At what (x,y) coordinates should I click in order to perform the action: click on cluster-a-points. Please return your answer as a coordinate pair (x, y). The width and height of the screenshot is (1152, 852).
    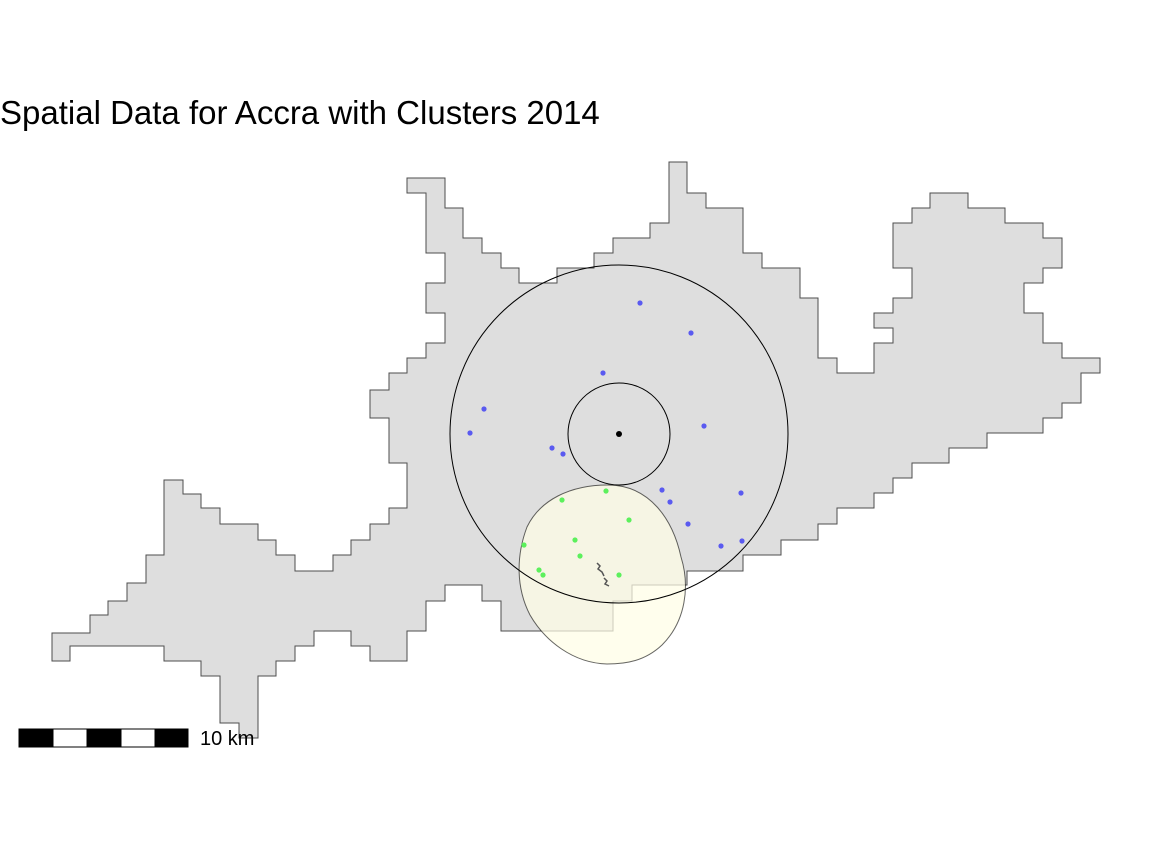
    Looking at the image, I should click on (606, 424).